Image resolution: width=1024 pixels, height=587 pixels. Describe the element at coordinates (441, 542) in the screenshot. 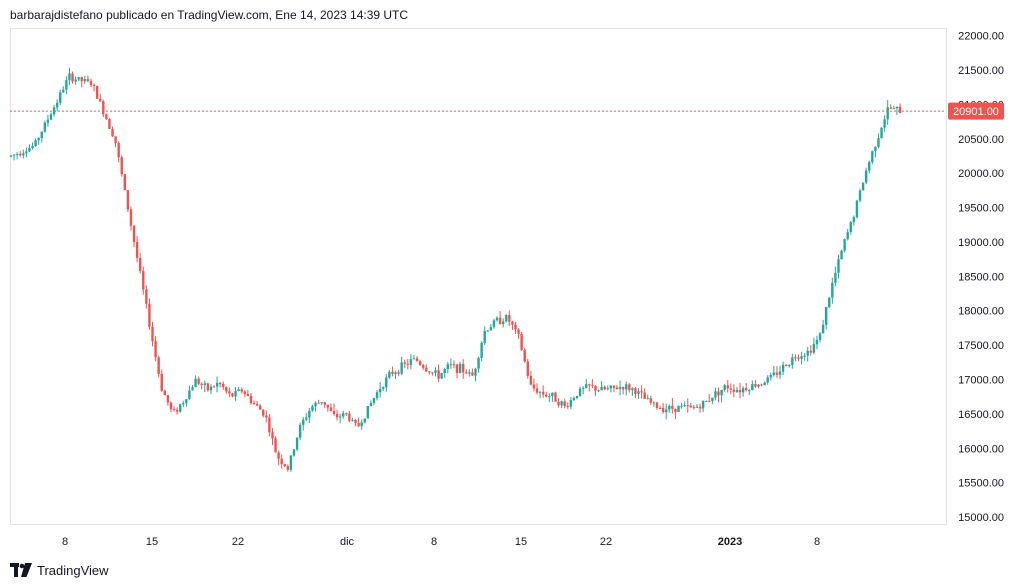

I see `time-axis: 8 15 22 dic 8 15 22 2023 8` at that location.